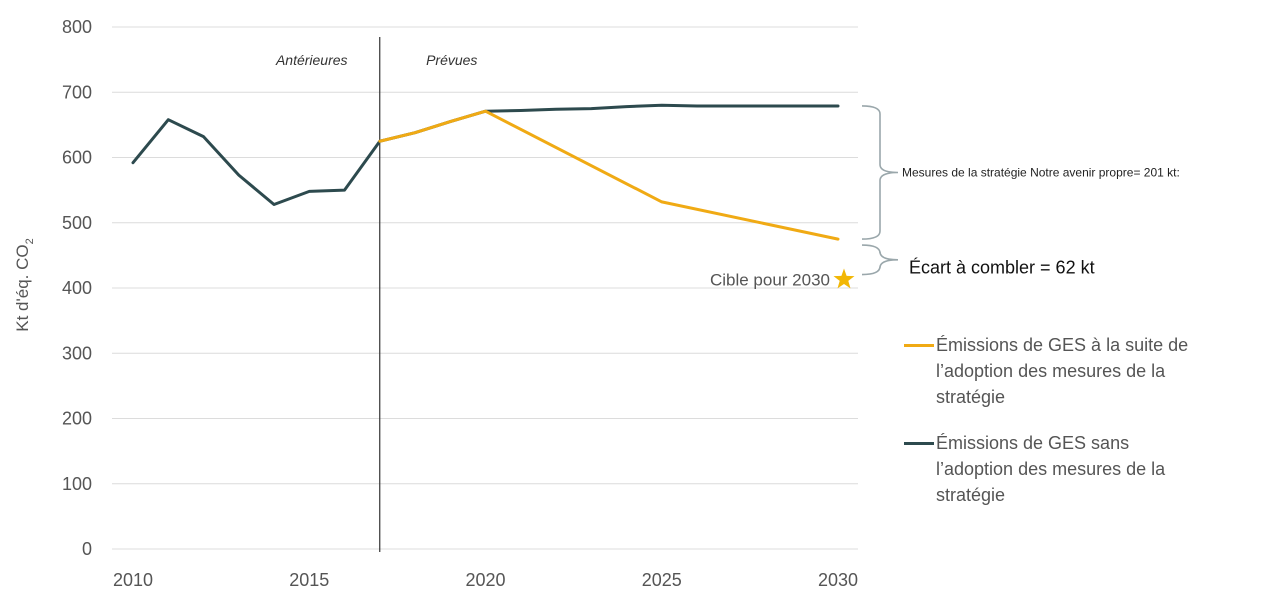 The width and height of the screenshot is (1271, 590). I want to click on period-label-future: Prévues, so click(451, 60).